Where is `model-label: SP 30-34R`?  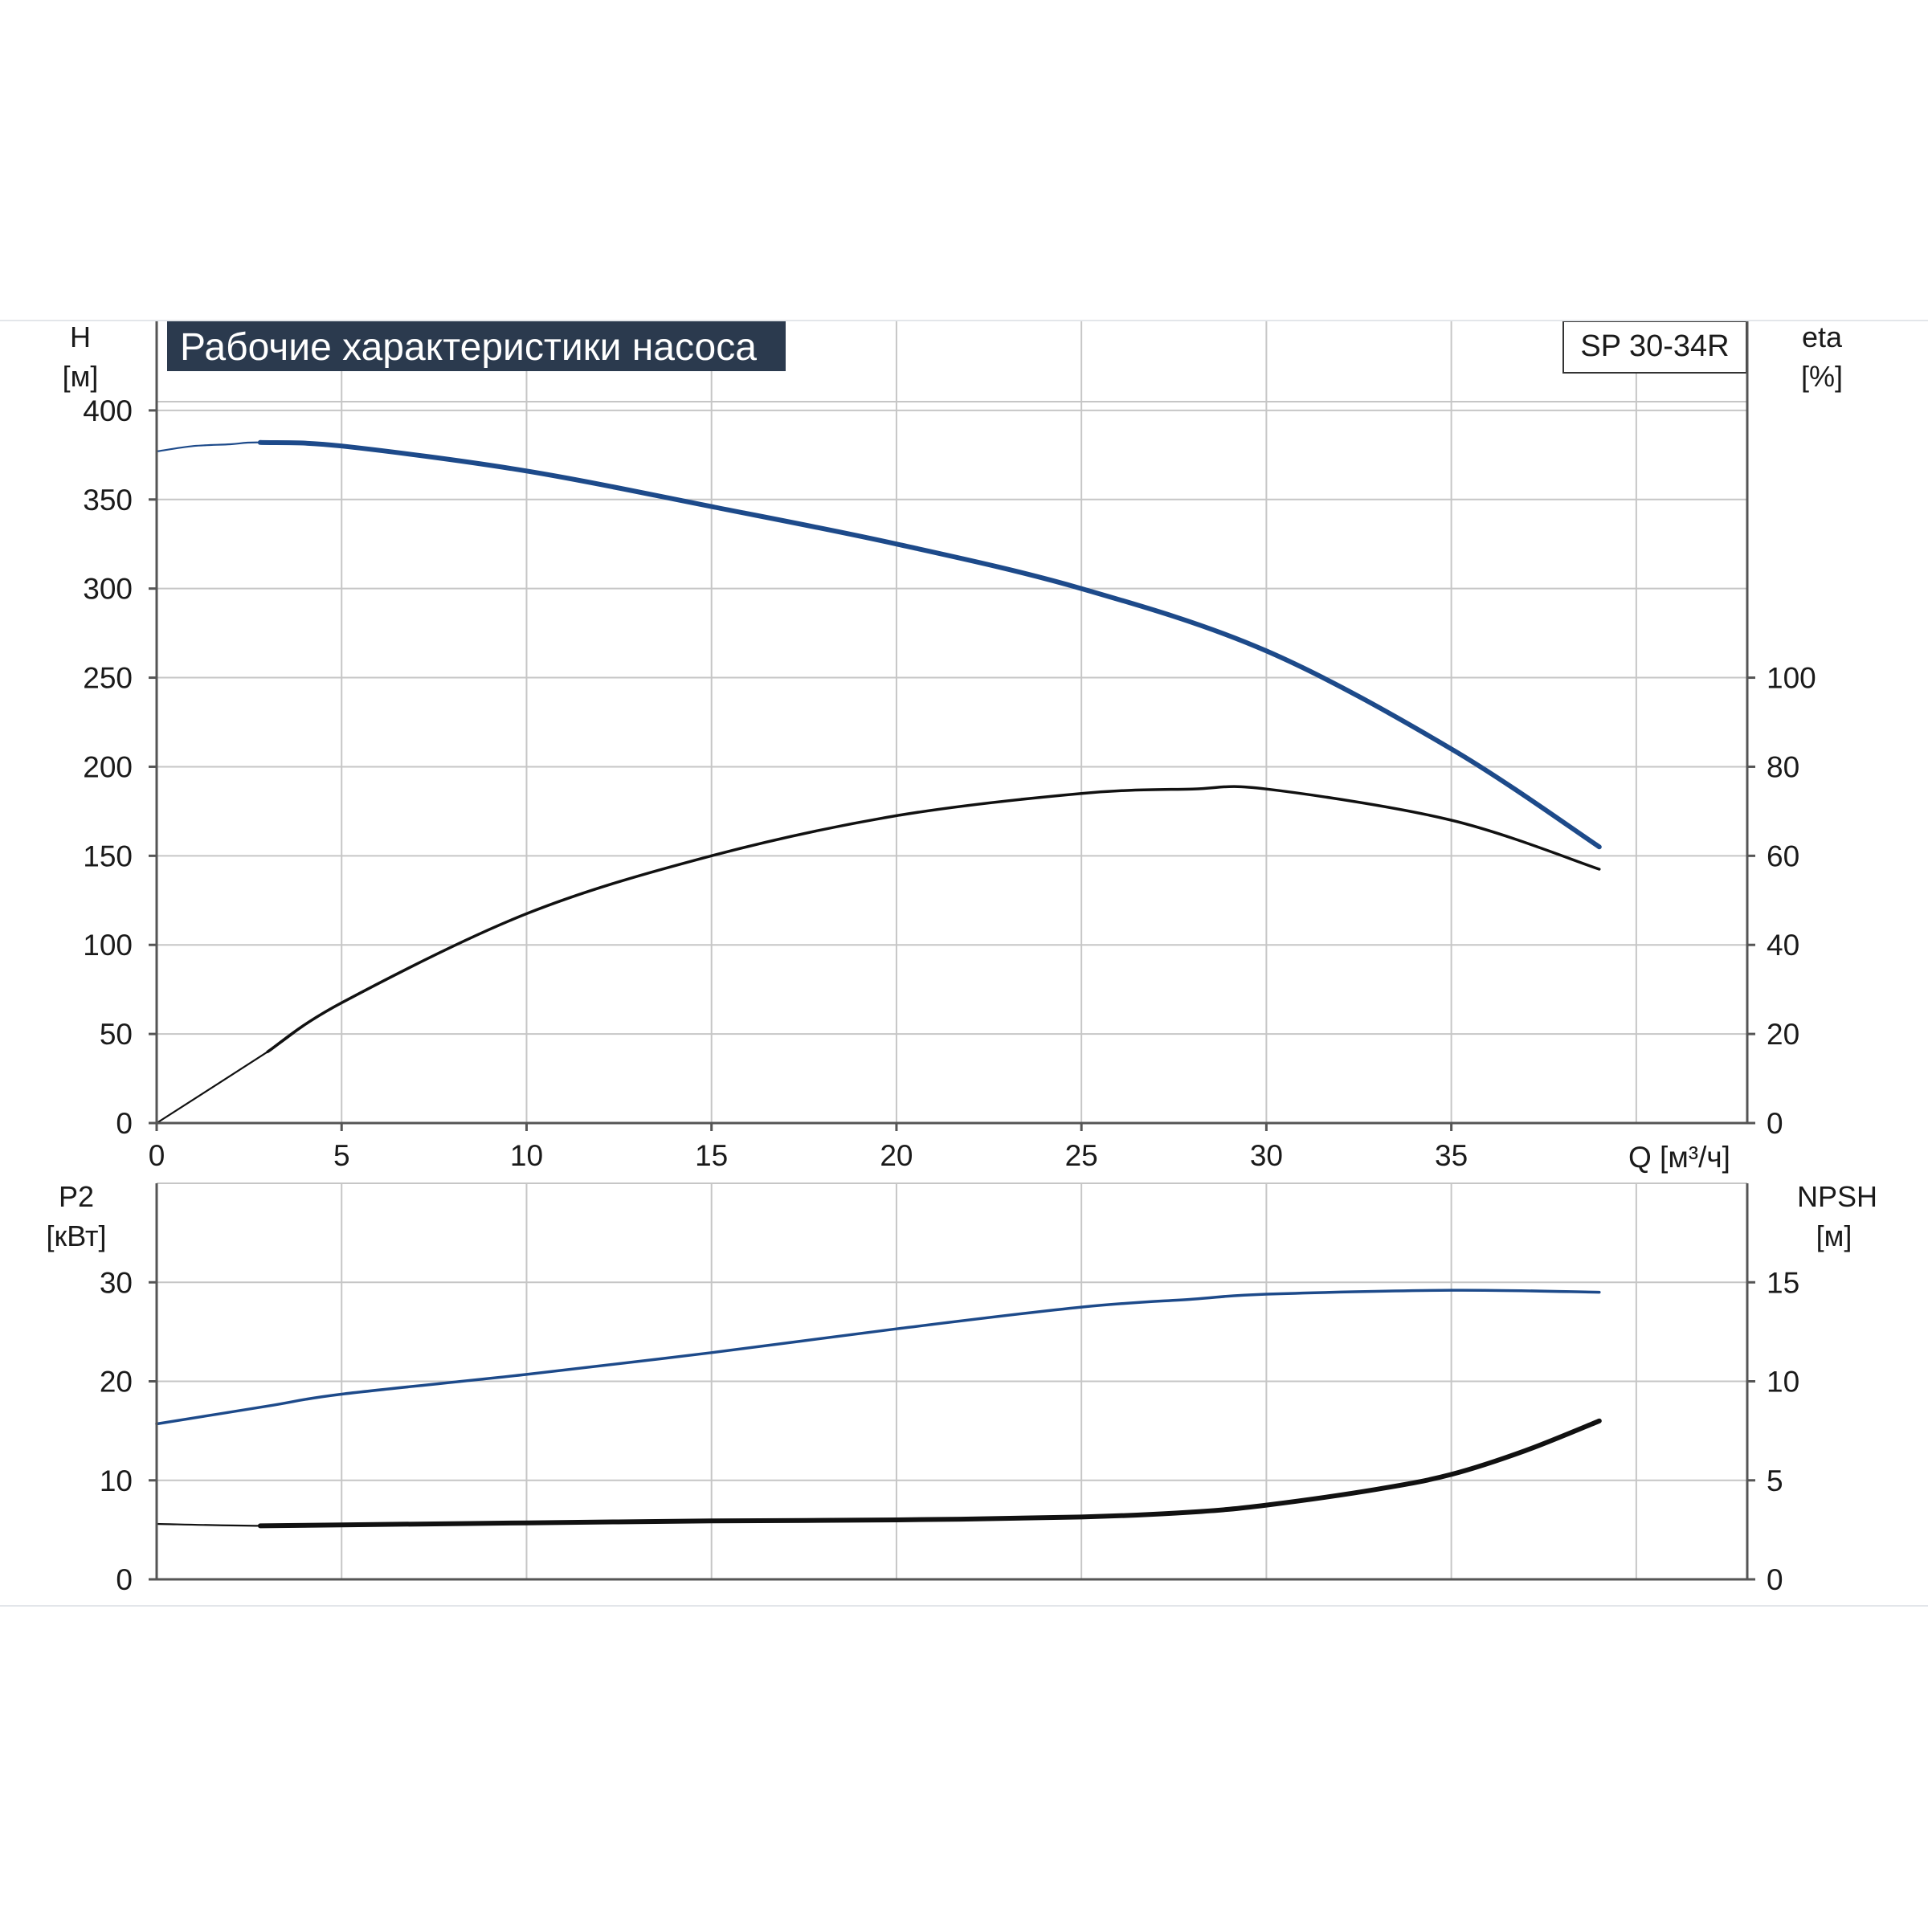
model-label: SP 30-34R is located at coordinates (1655, 346).